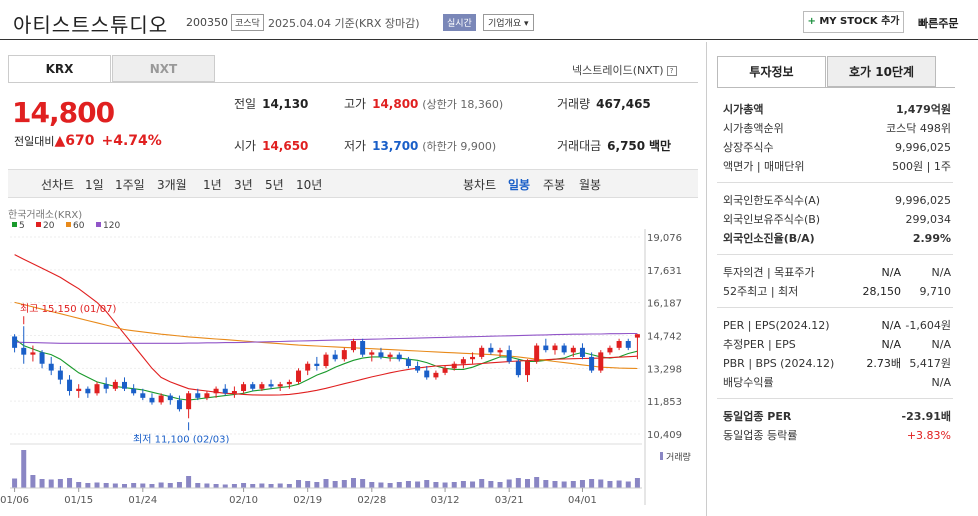 This screenshot has height=516, width=978. What do you see at coordinates (554, 185) in the screenshot?
I see `period-weekly: 주봉` at bounding box center [554, 185].